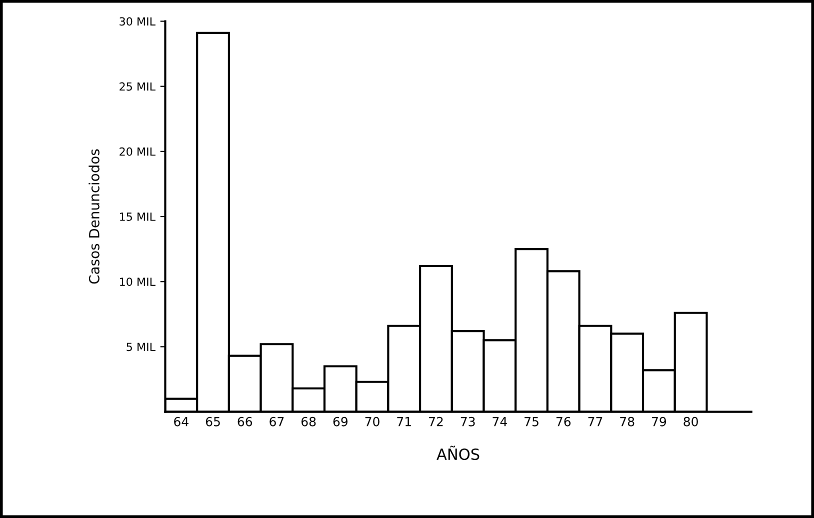 This screenshot has height=518, width=814. What do you see at coordinates (308, 421) in the screenshot?
I see `x-tick-label: 68` at bounding box center [308, 421].